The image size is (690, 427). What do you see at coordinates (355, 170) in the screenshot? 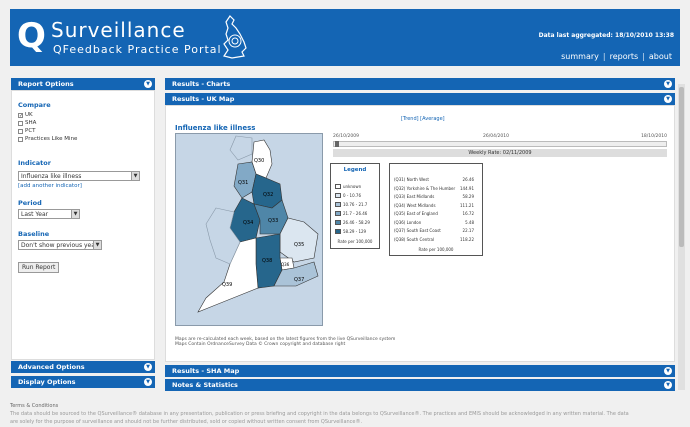
I see `legend-title: Legend` at bounding box center [355, 170].